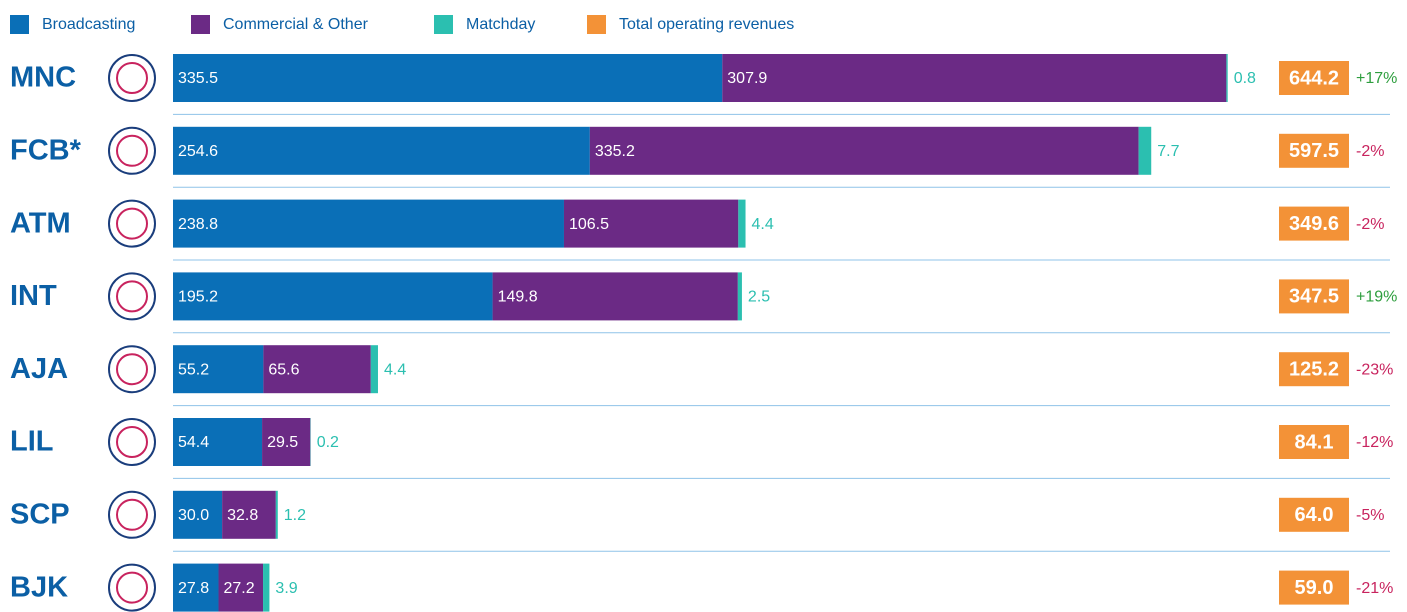 The height and width of the screenshot is (612, 1407). What do you see at coordinates (43, 78) in the screenshot?
I see `category-label: MNC` at bounding box center [43, 78].